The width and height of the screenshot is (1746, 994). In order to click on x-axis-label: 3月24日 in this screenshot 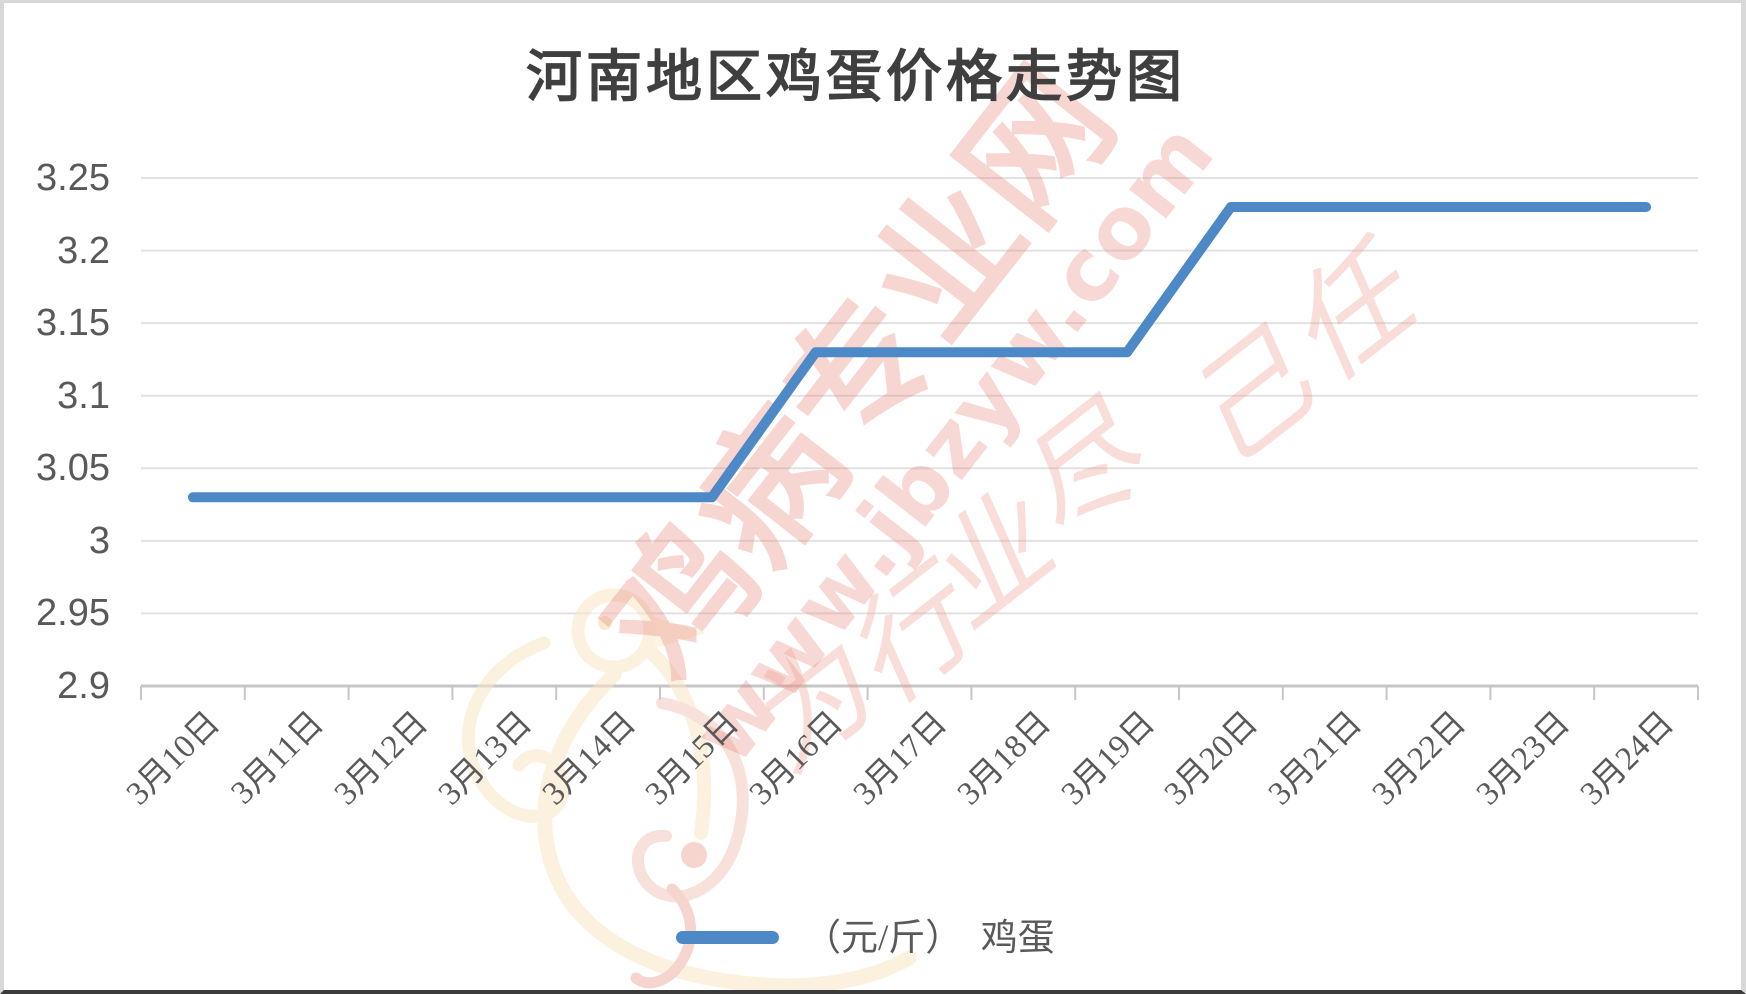, I will do `click(1627, 759)`.